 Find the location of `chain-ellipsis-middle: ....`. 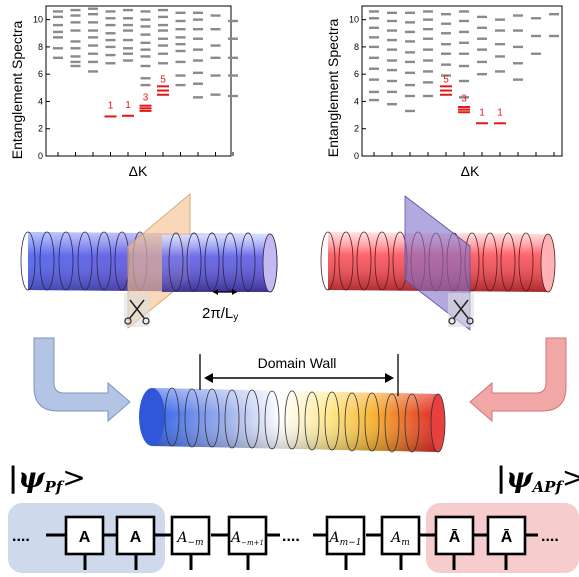

chain-ellipsis-middle: .... is located at coordinates (291, 536).